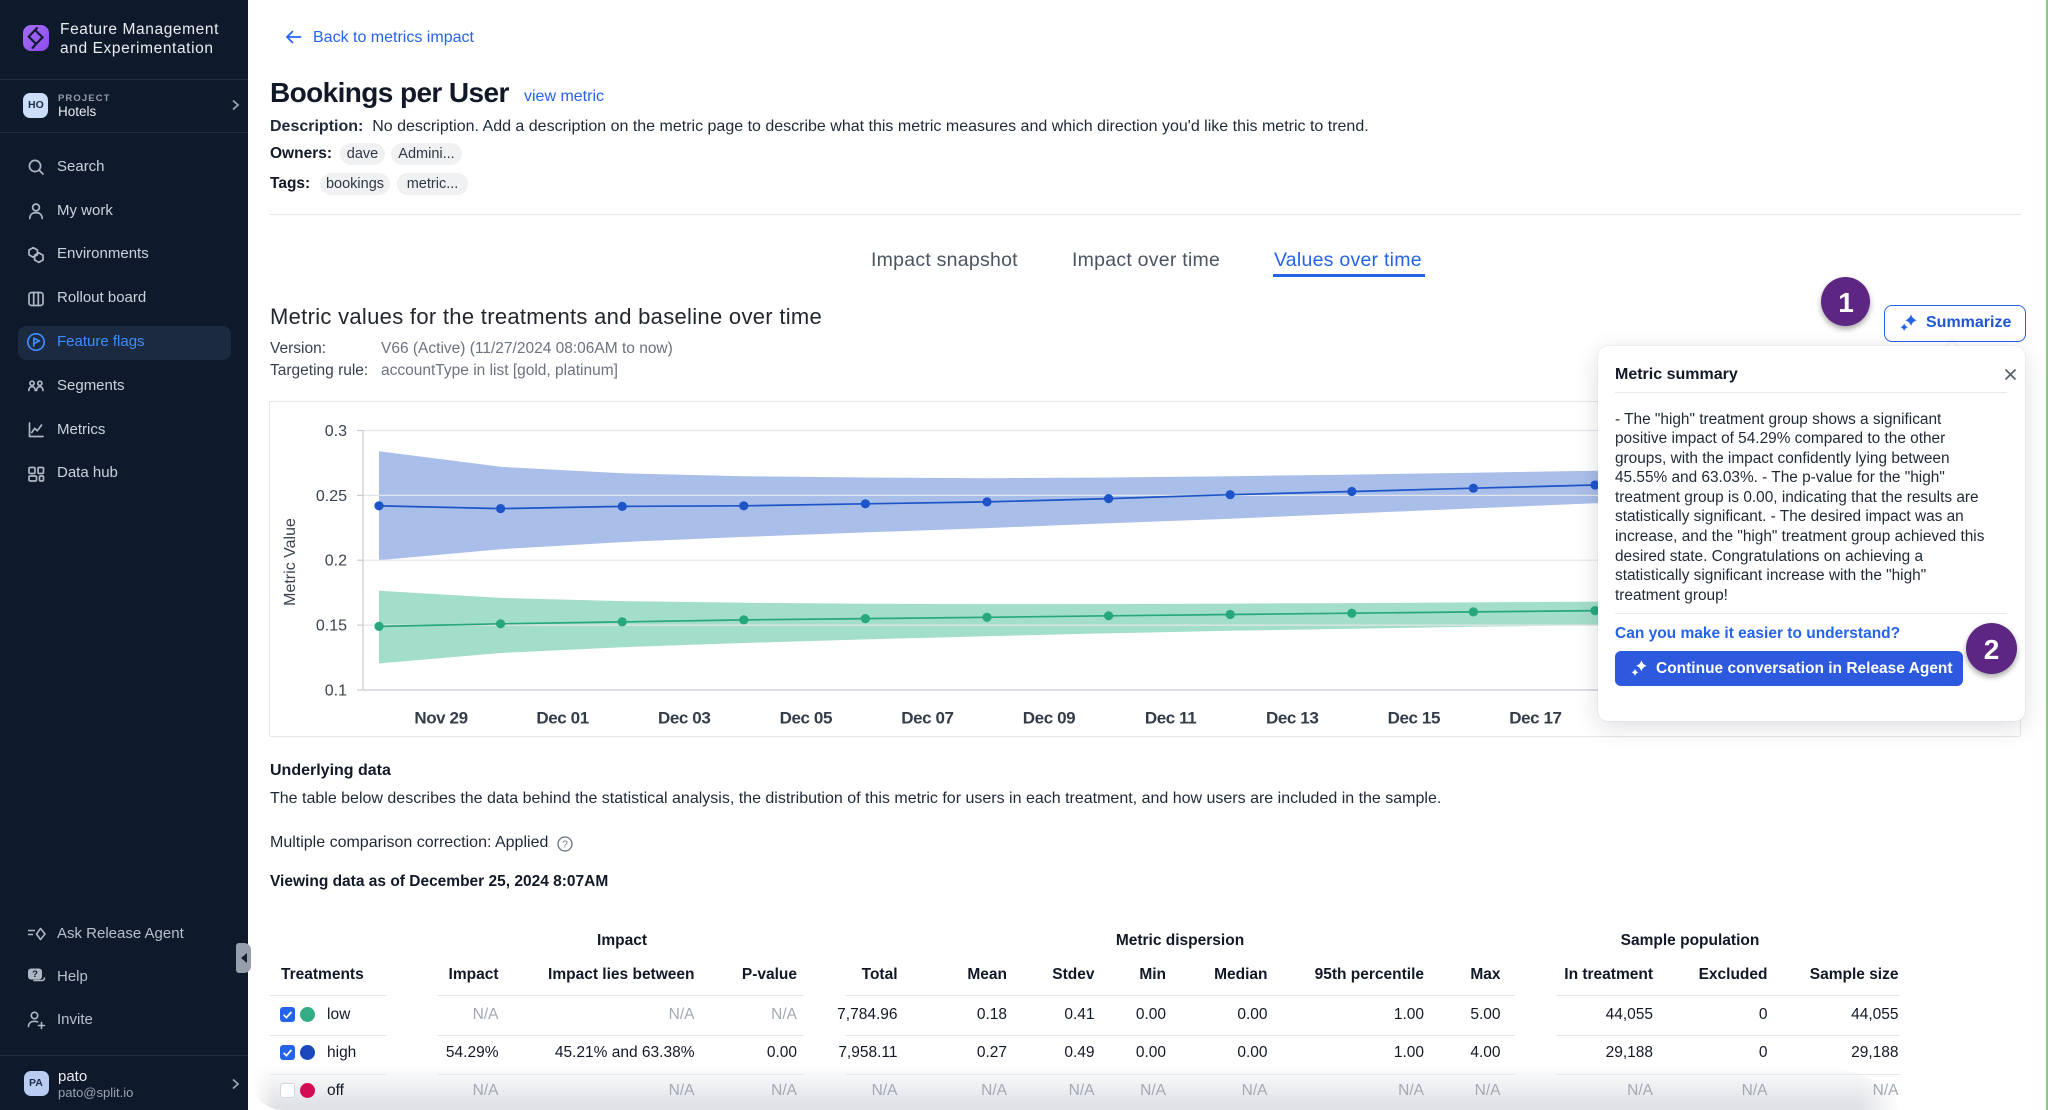 This screenshot has width=2048, height=1110. Describe the element at coordinates (562, 718) in the screenshot. I see `svg-text: Dec 01` at that location.